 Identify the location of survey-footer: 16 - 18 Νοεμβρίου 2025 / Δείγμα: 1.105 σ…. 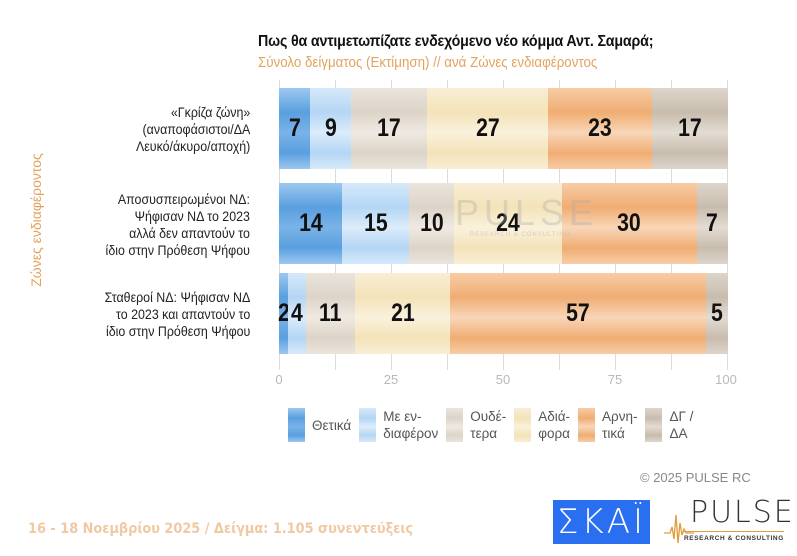
(221, 529).